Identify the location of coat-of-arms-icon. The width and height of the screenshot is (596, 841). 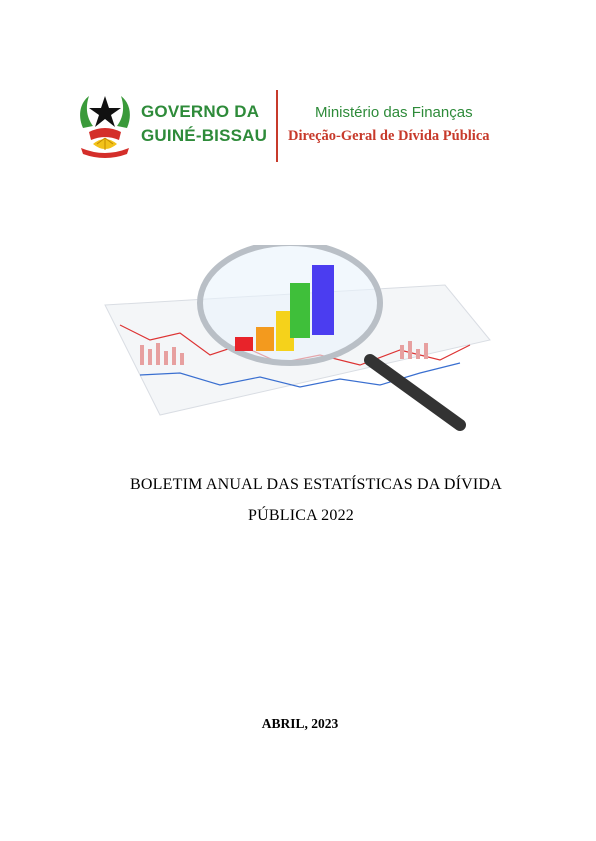
(105, 127).